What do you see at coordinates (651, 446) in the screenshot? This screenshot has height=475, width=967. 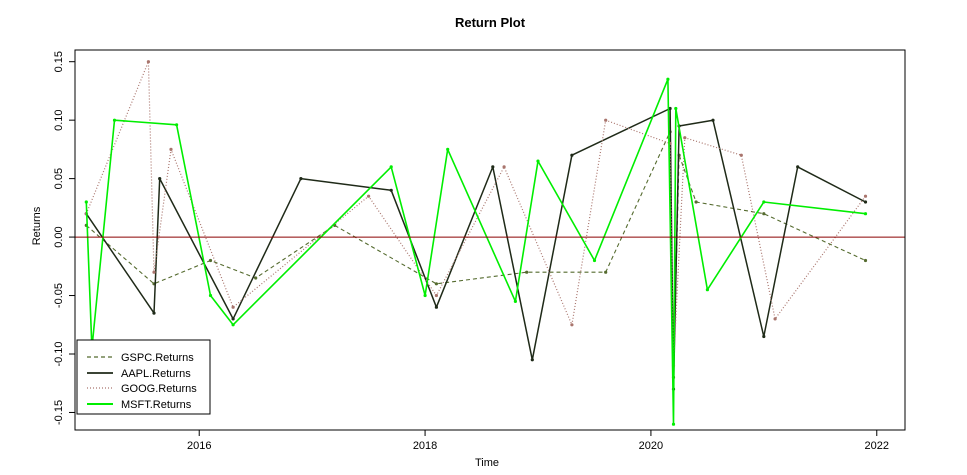 I see `x-tick-label: 2020` at bounding box center [651, 446].